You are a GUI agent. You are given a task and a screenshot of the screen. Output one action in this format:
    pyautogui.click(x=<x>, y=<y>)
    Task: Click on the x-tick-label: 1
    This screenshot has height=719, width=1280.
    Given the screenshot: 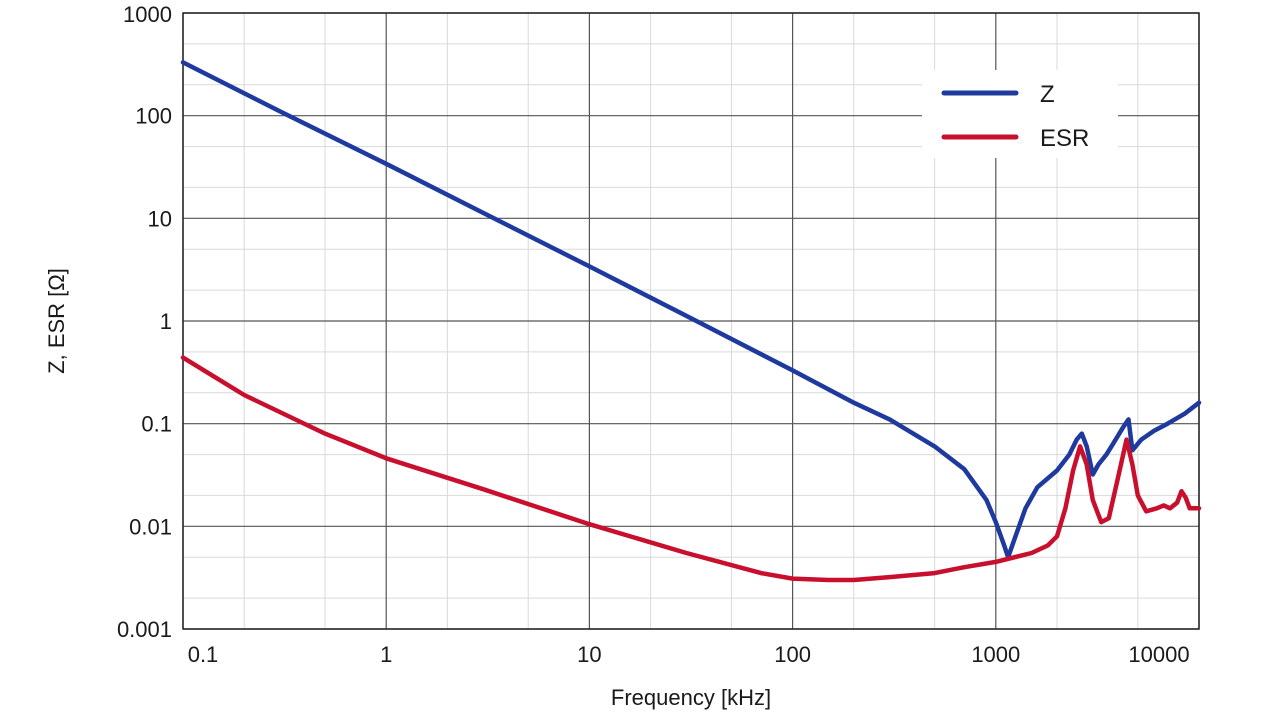 What is the action you would take?
    pyautogui.click(x=386, y=654)
    